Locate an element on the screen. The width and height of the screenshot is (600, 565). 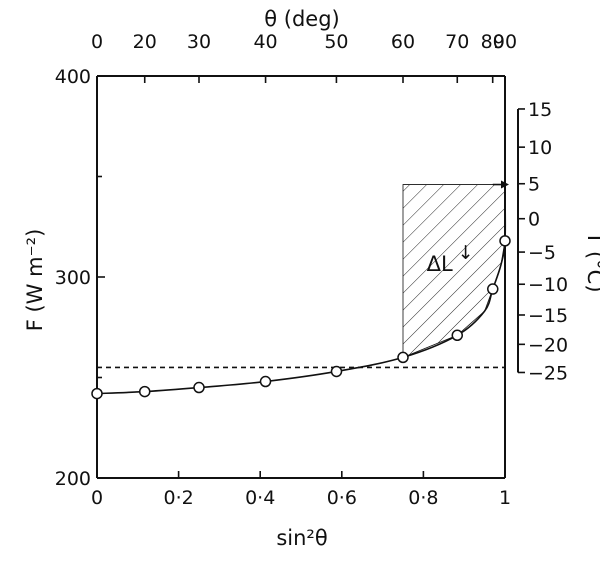
y-axis-title: F (W m⁻²) is located at coordinates (35, 280).